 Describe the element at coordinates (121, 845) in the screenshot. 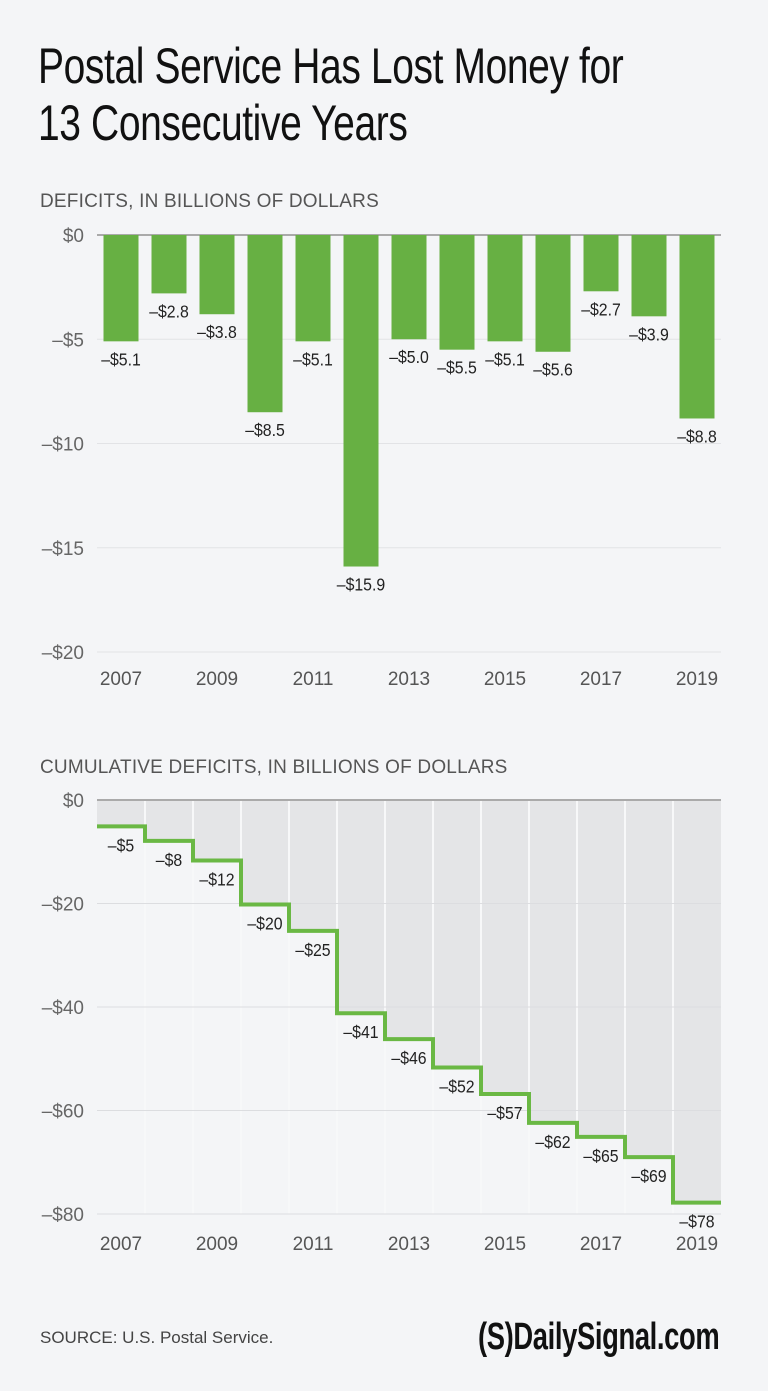

I see `data-label: –$5` at that location.